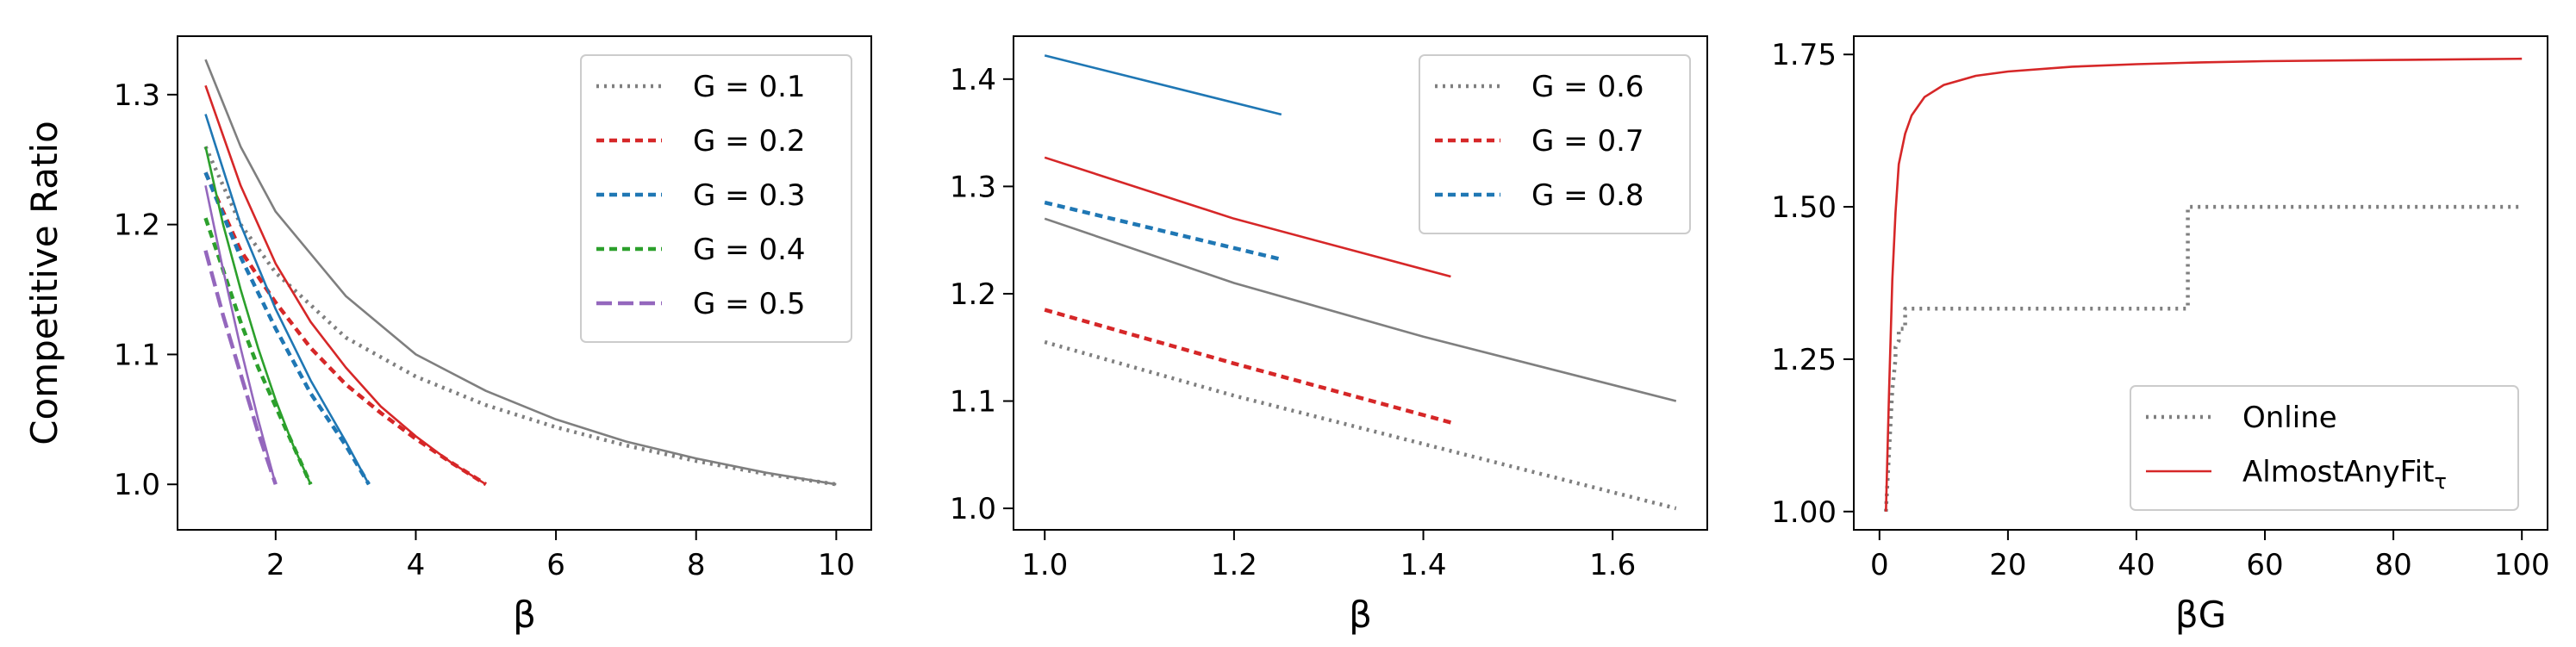  What do you see at coordinates (1804, 55) in the screenshot?
I see `chart3-y-tick-label: 1.75` at bounding box center [1804, 55].